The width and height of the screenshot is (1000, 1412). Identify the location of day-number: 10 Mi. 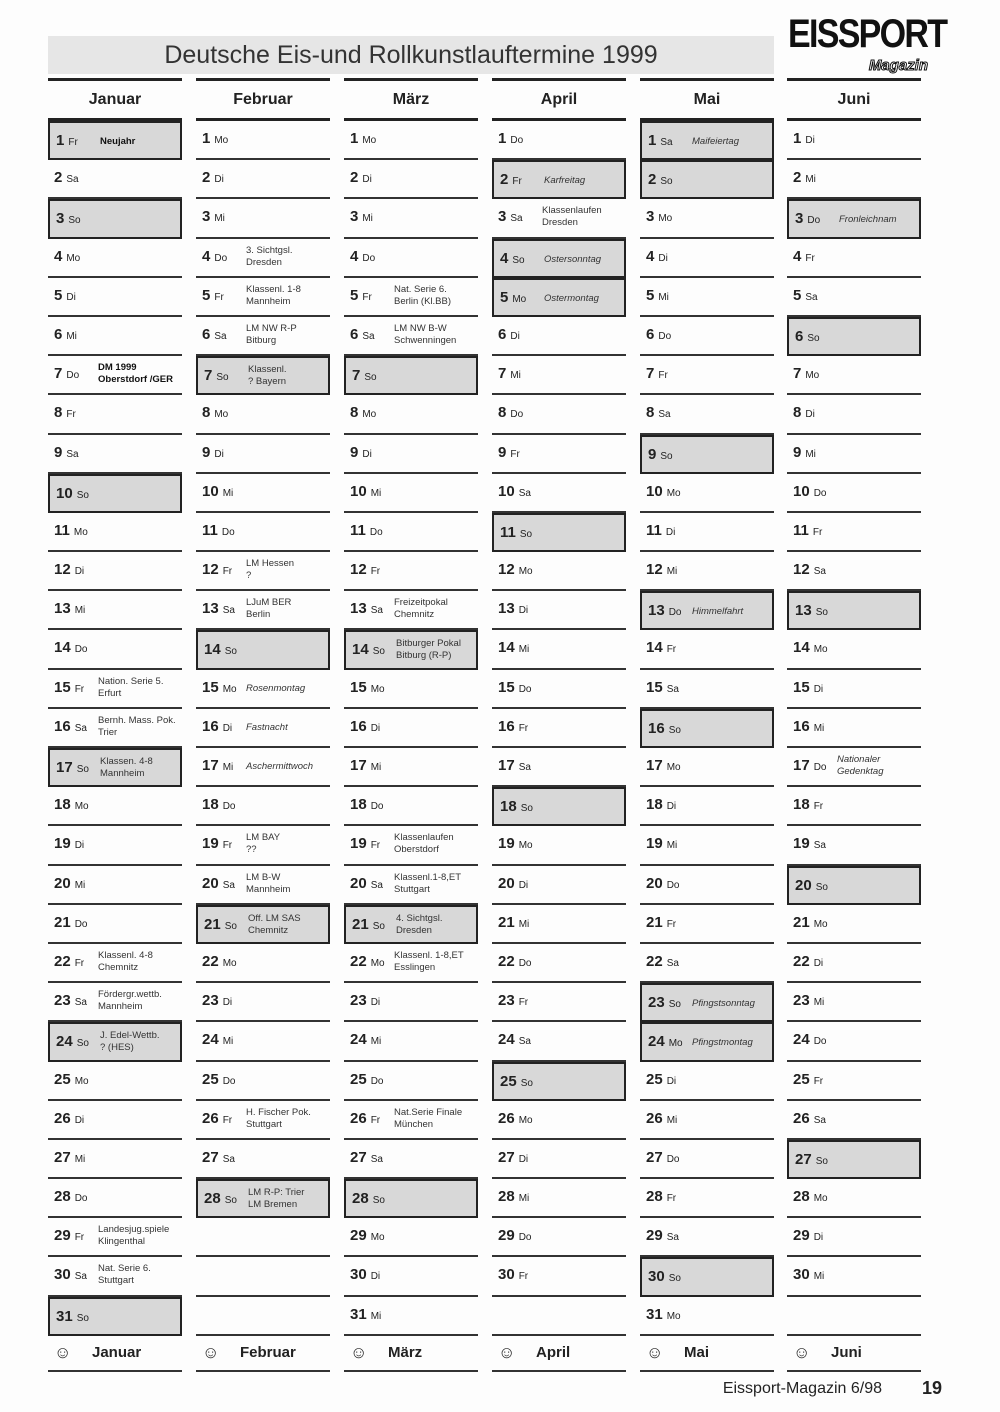
(366, 491).